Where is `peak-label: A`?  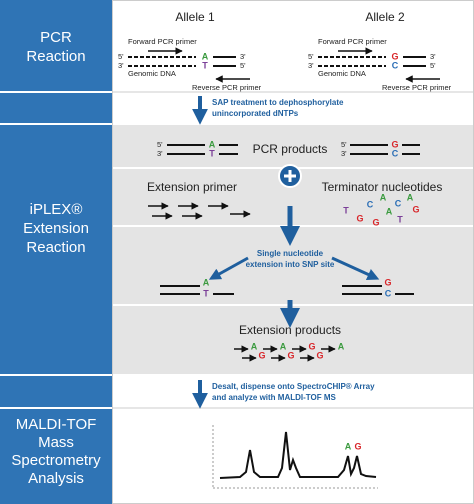
peak-label: A is located at coordinates (348, 446).